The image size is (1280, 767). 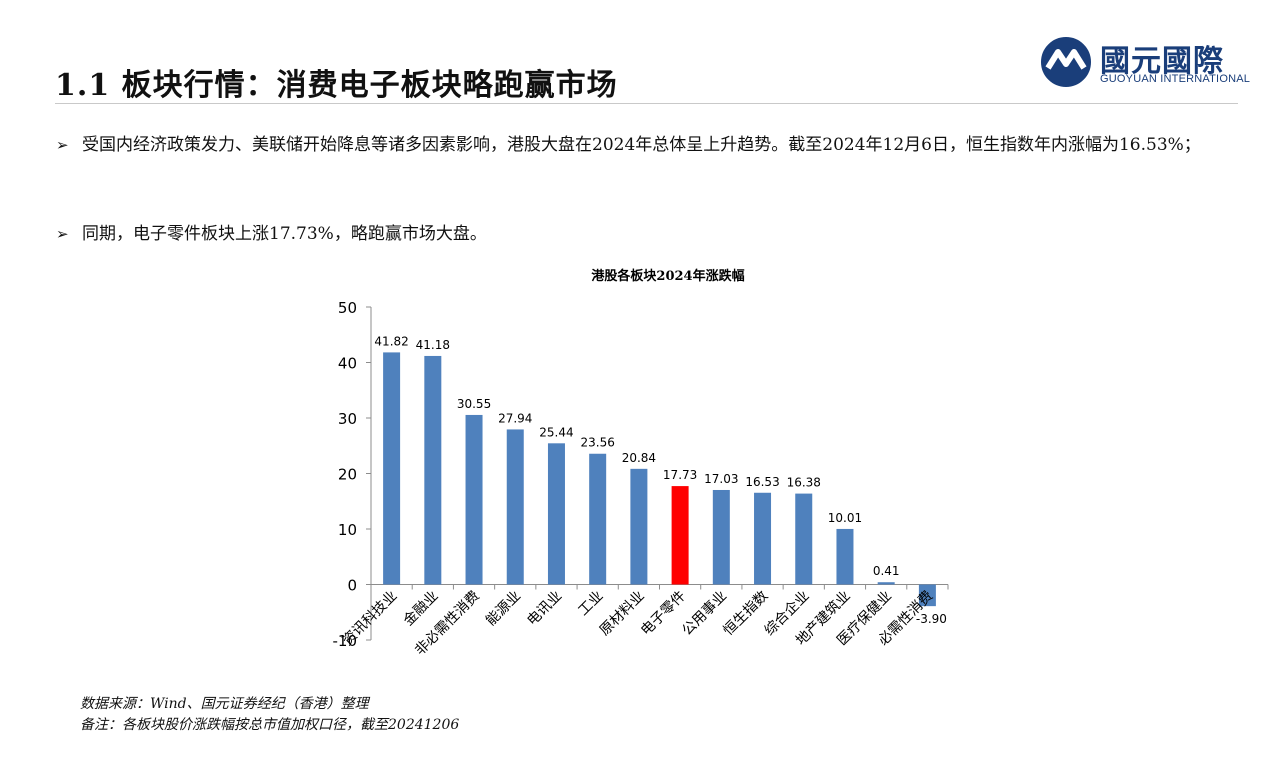 What do you see at coordinates (721, 479) in the screenshot?
I see `data-label: 17.03` at bounding box center [721, 479].